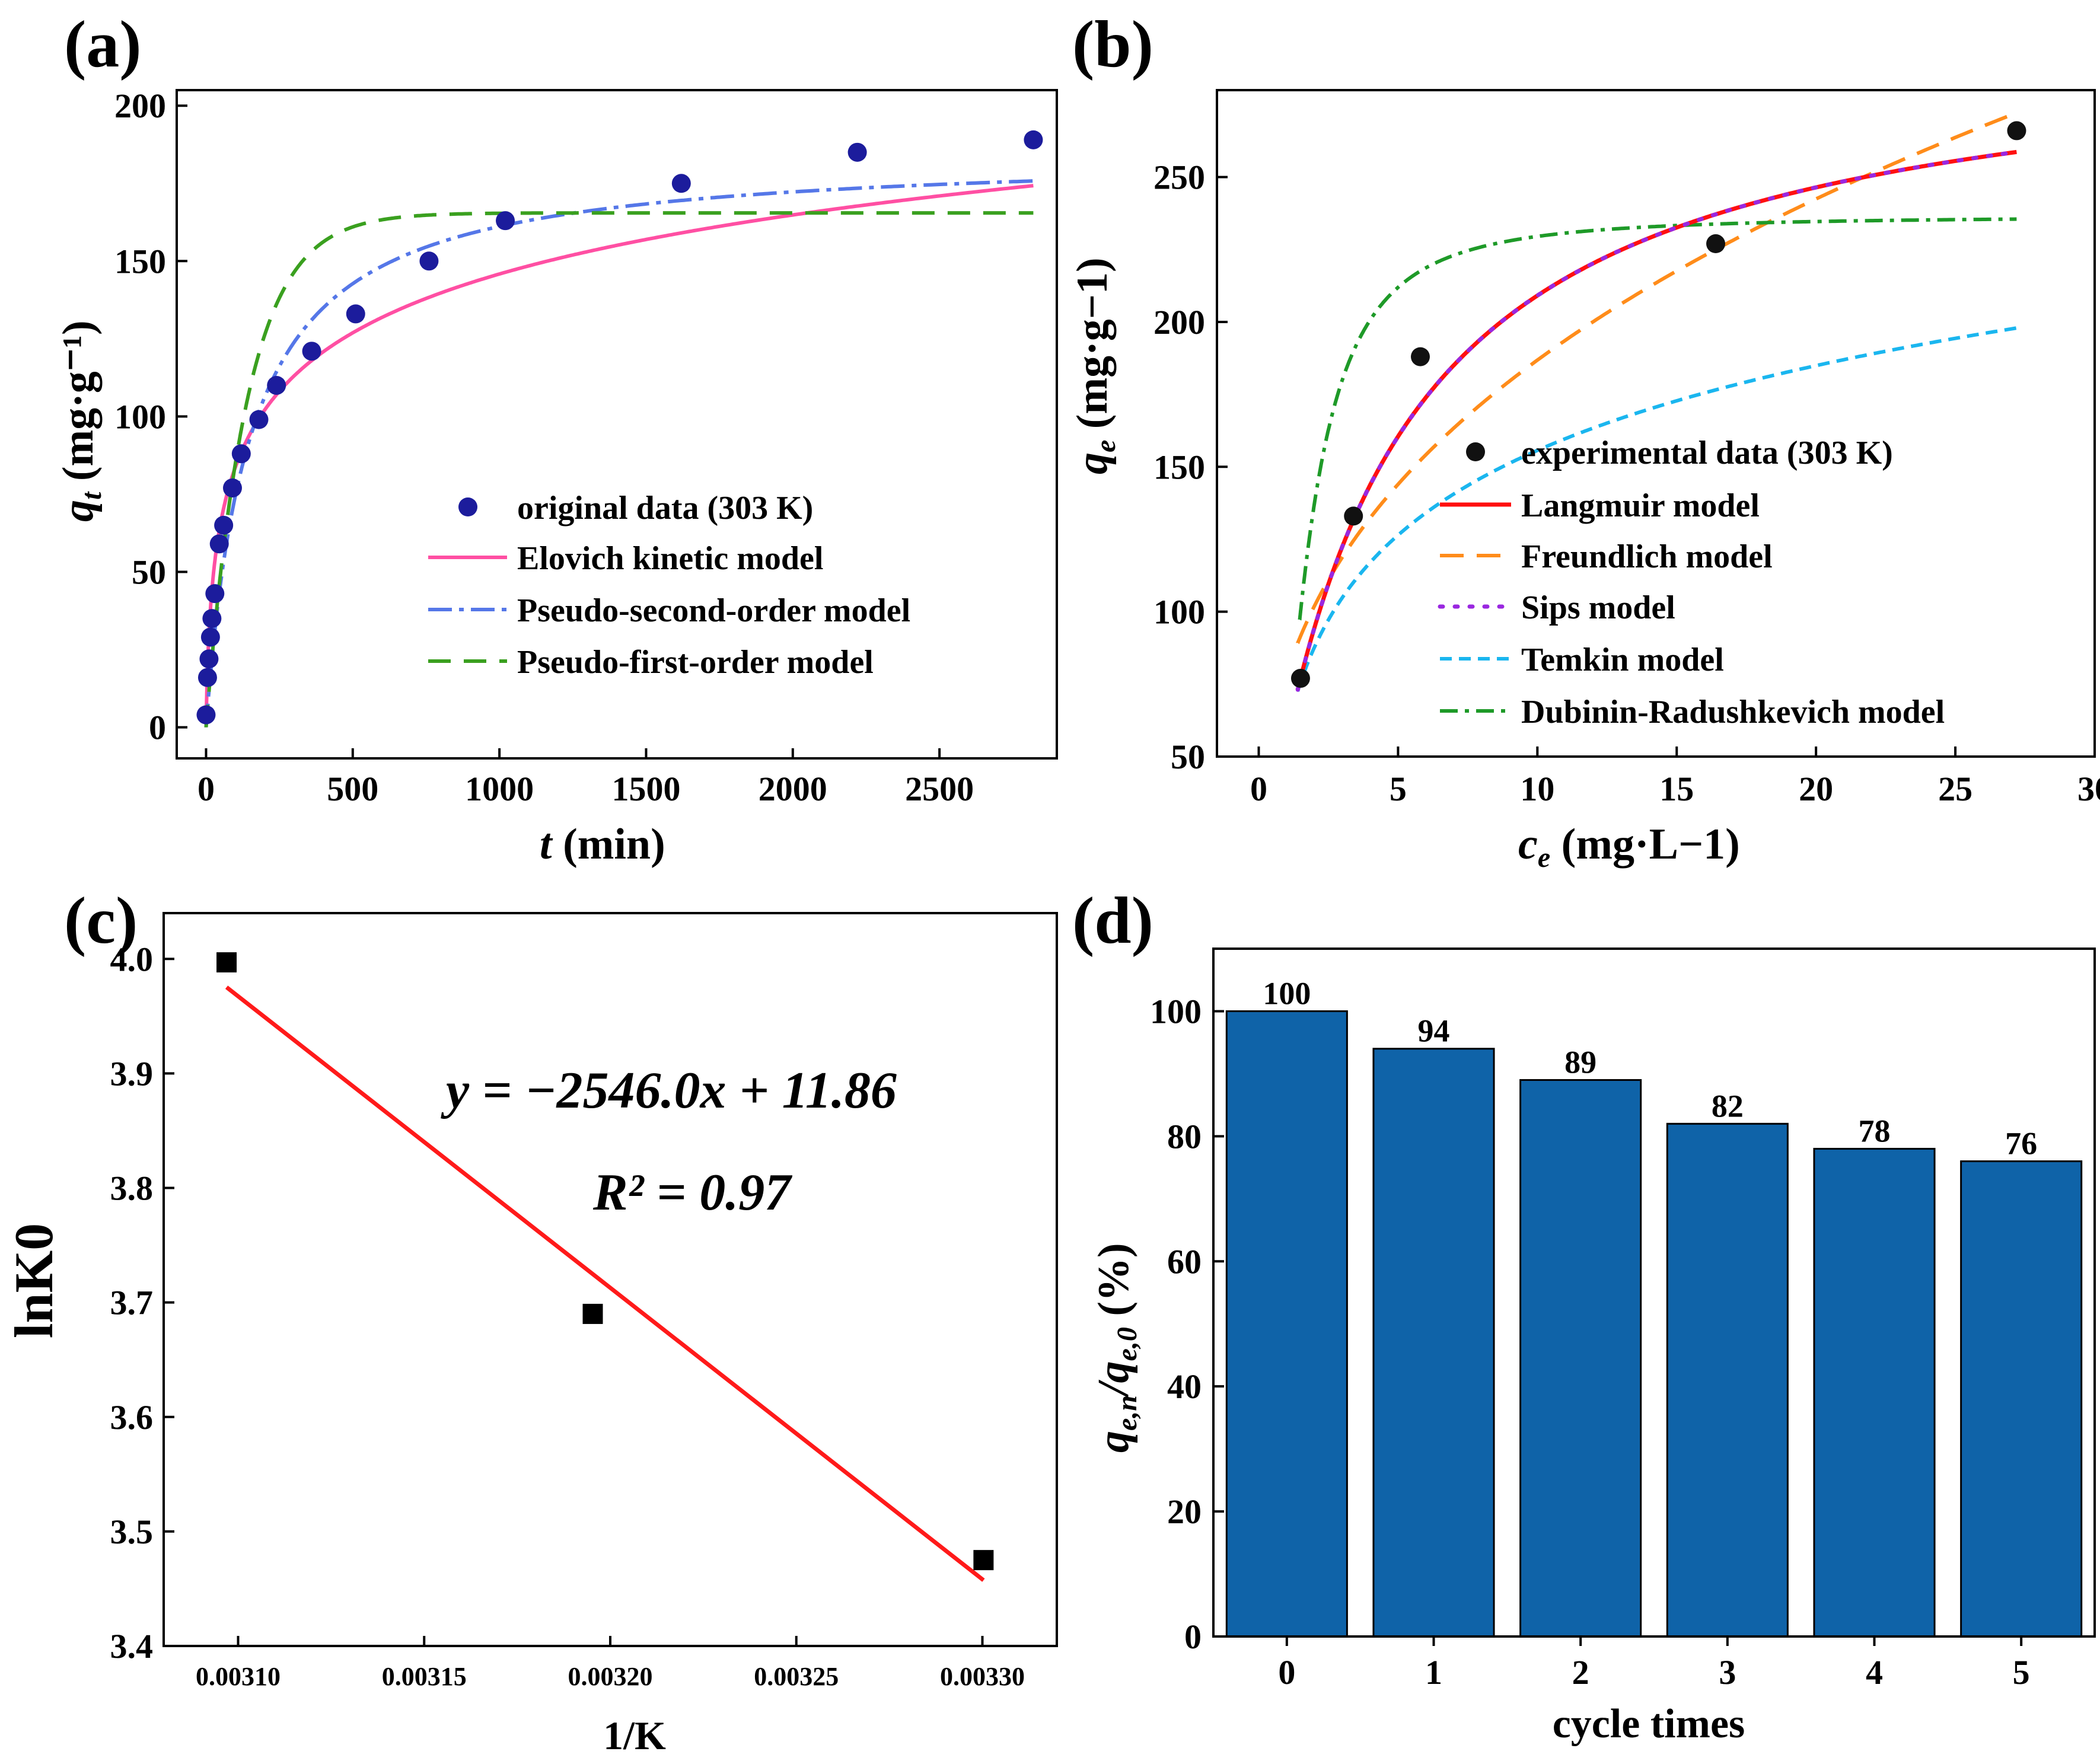 Image resolution: width=2100 pixels, height=1761 pixels. Describe the element at coordinates (797, 1676) in the screenshot. I see `x-tick-label: 0.00325` at that location.